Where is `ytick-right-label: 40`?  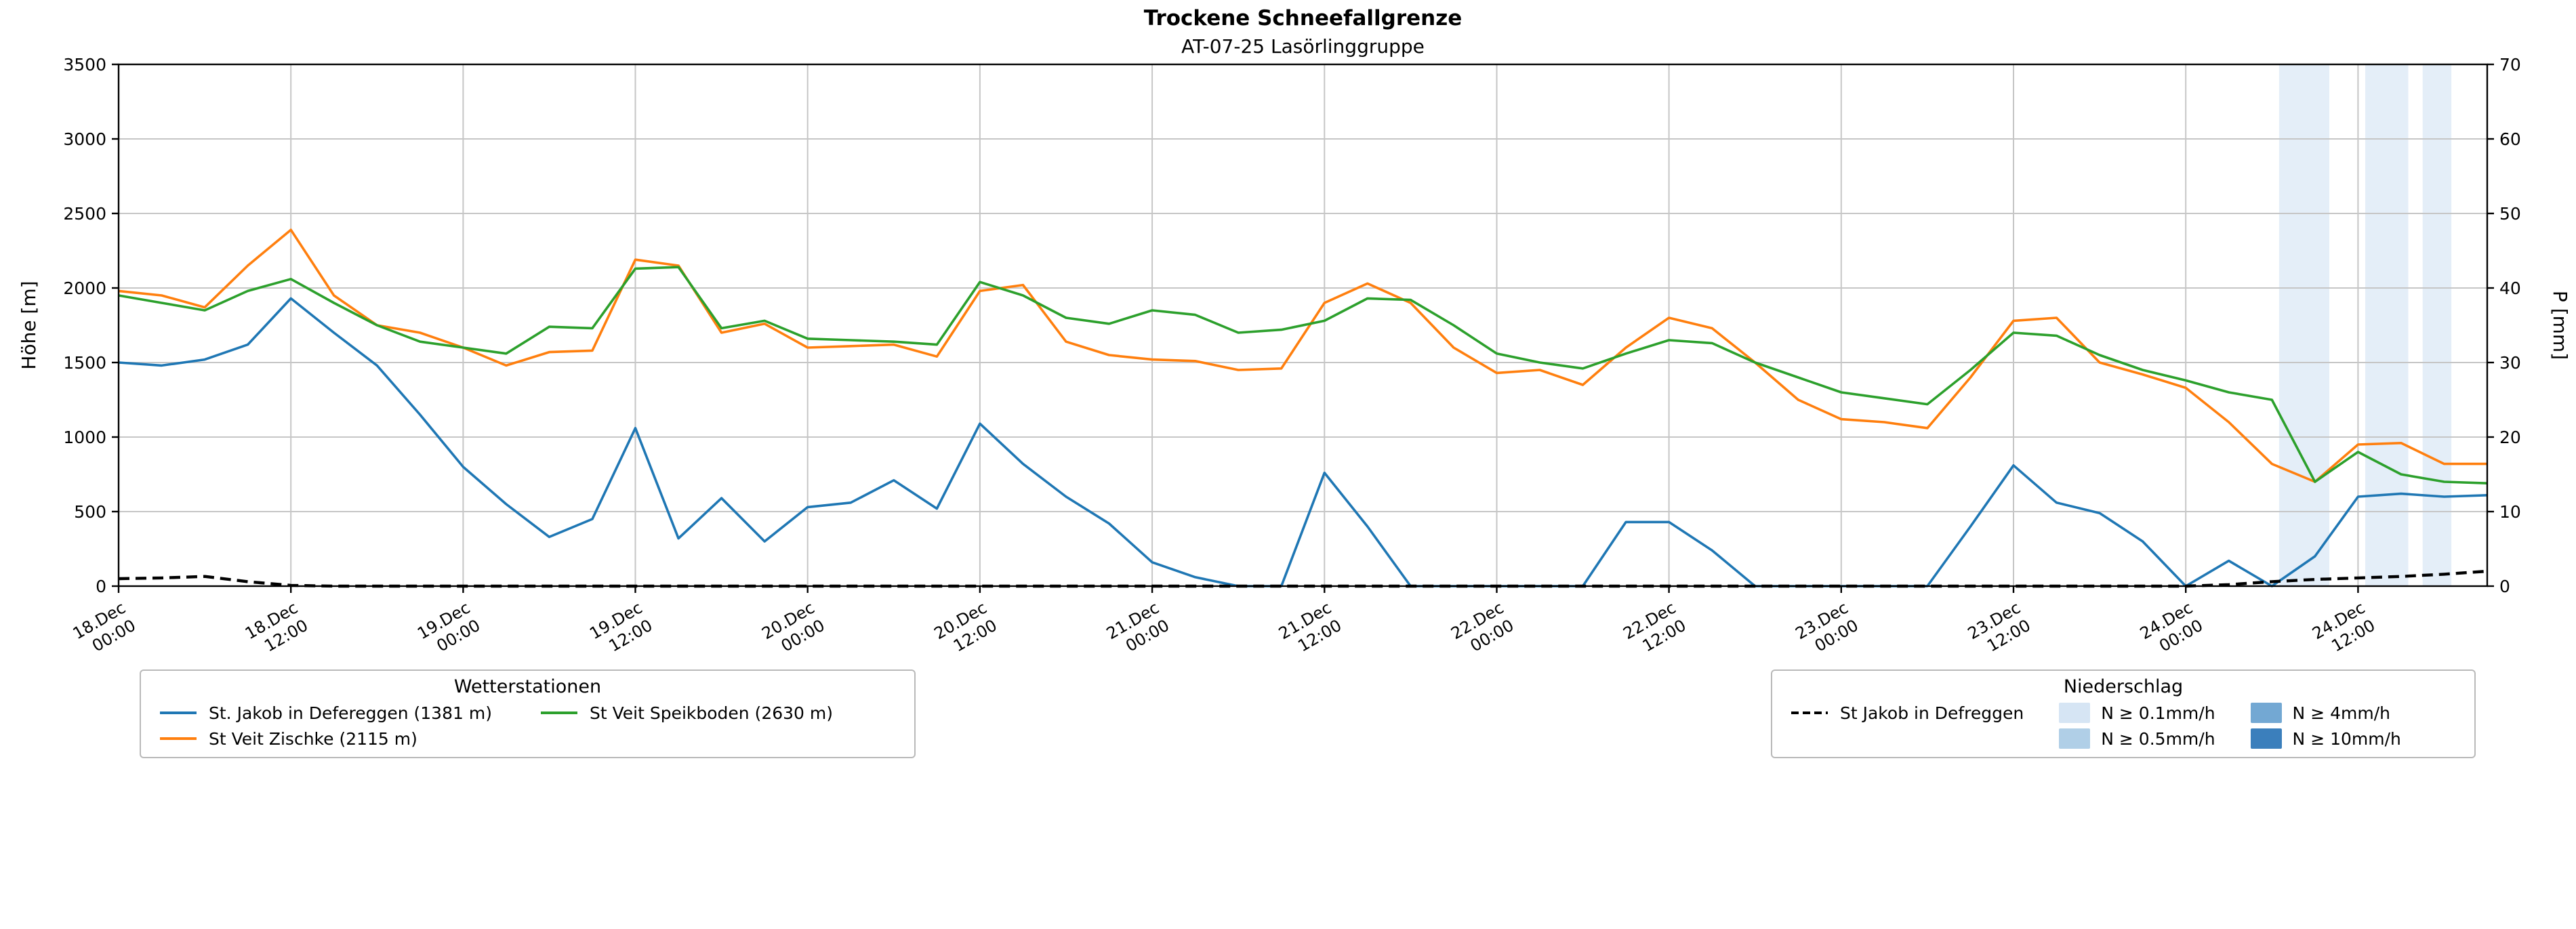
ytick-right-label: 40 is located at coordinates (2510, 288).